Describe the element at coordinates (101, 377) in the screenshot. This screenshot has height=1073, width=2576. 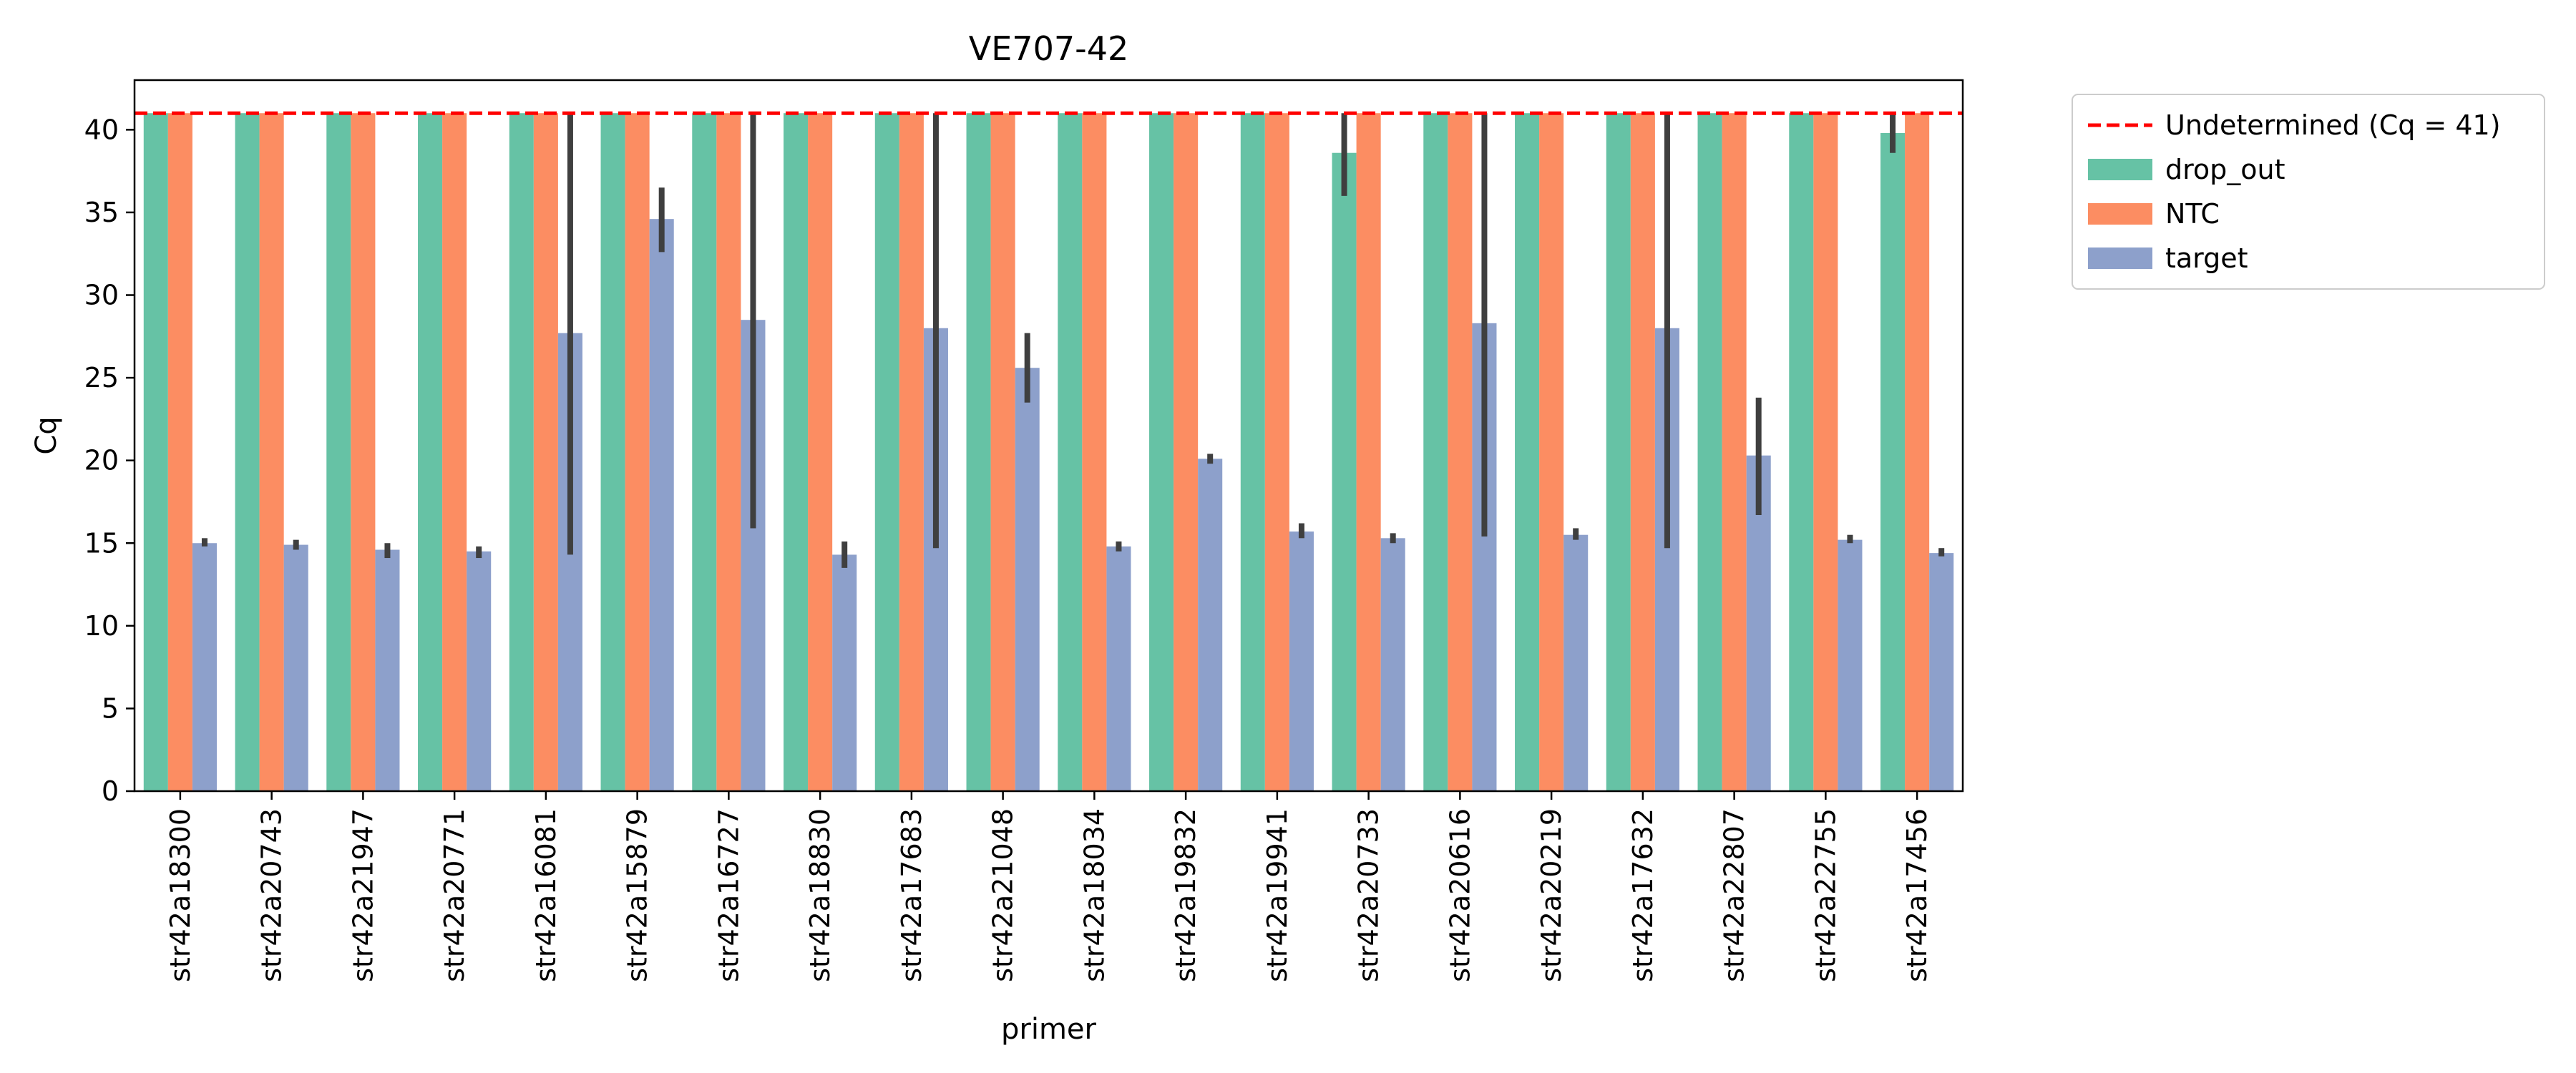
I see `y-tick-label: 25` at that location.